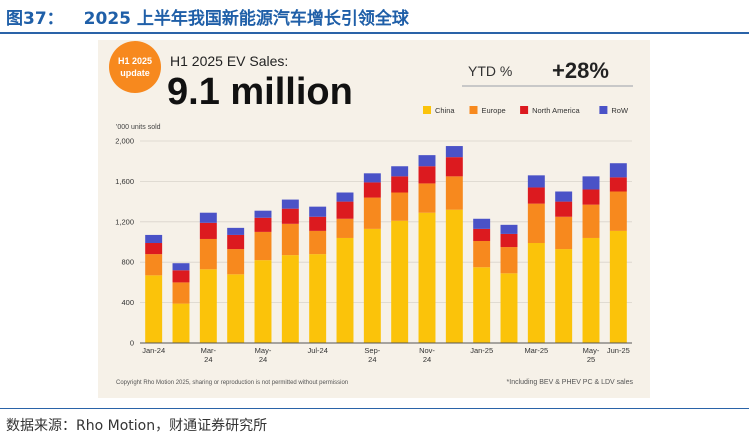  Describe the element at coordinates (620, 110) in the screenshot. I see `legend-label-row: RoW` at that location.